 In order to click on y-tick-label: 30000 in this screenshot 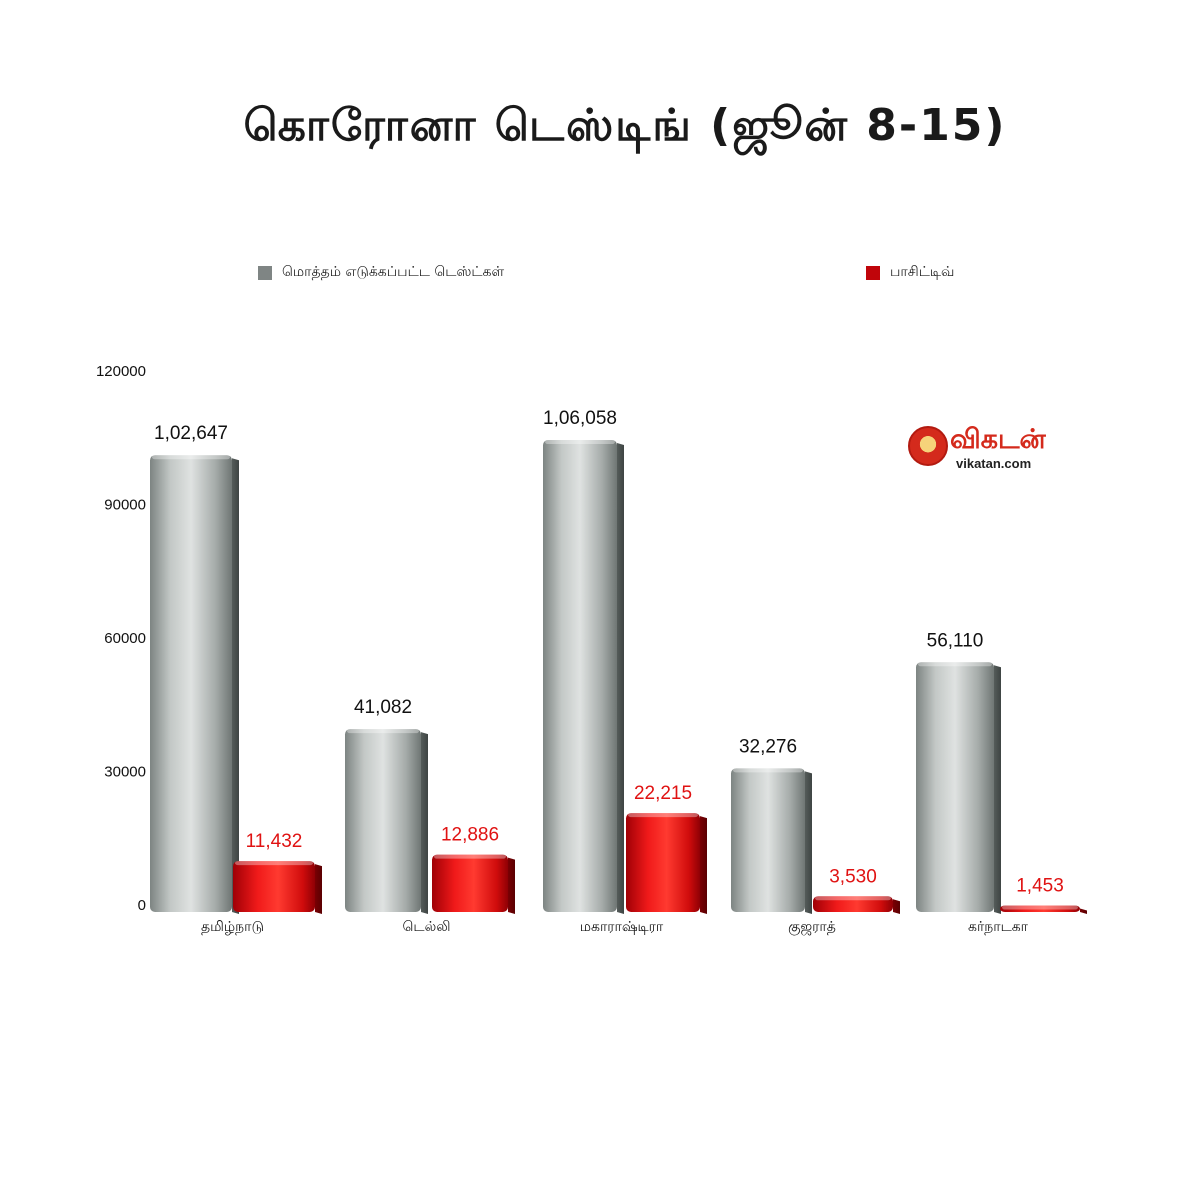, I will do `click(125, 772)`.